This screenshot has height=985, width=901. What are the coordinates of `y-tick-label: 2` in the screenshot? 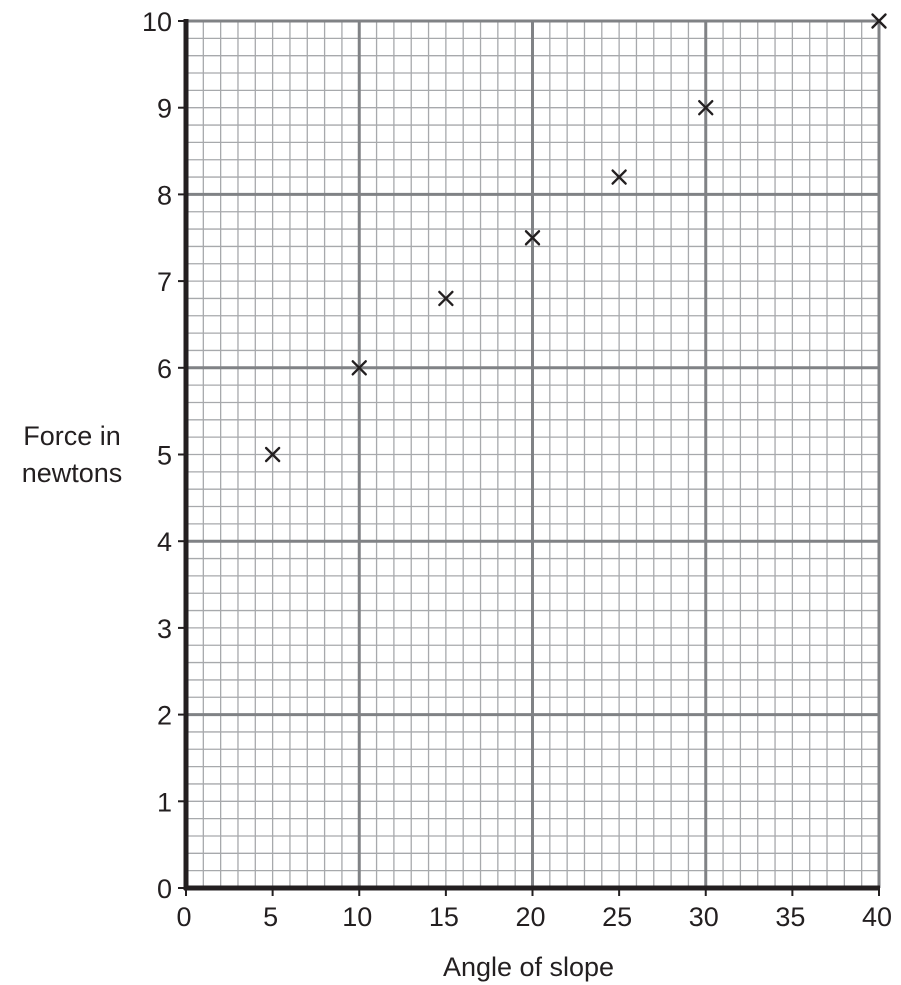 It's located at (164, 716).